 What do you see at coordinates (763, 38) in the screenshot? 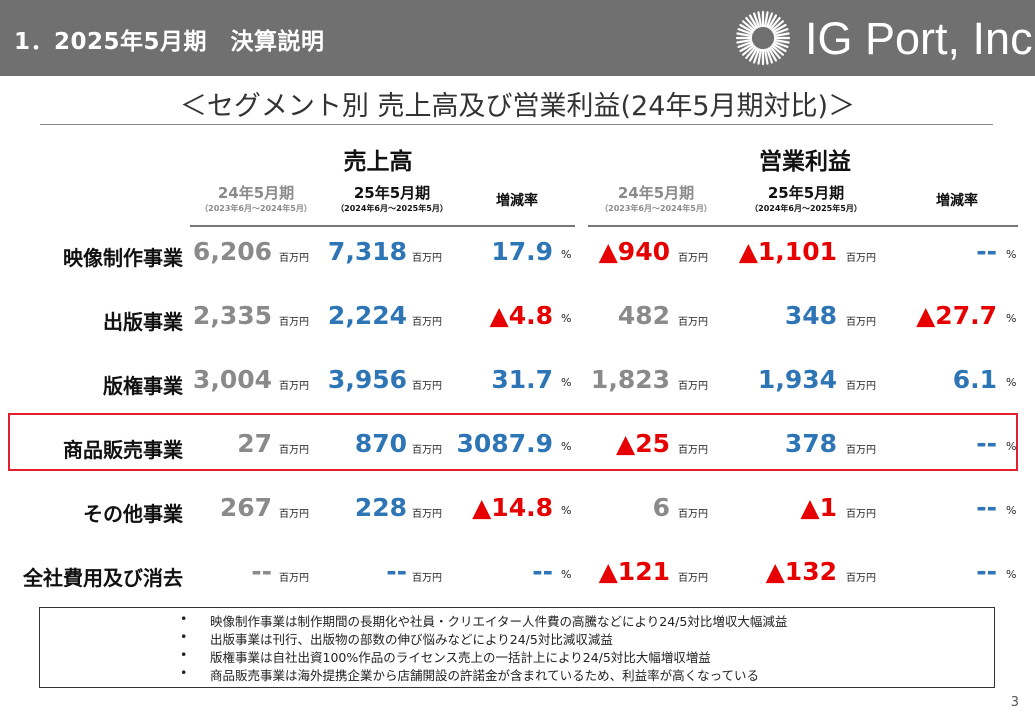
I see `logo-sunburst-icon` at bounding box center [763, 38].